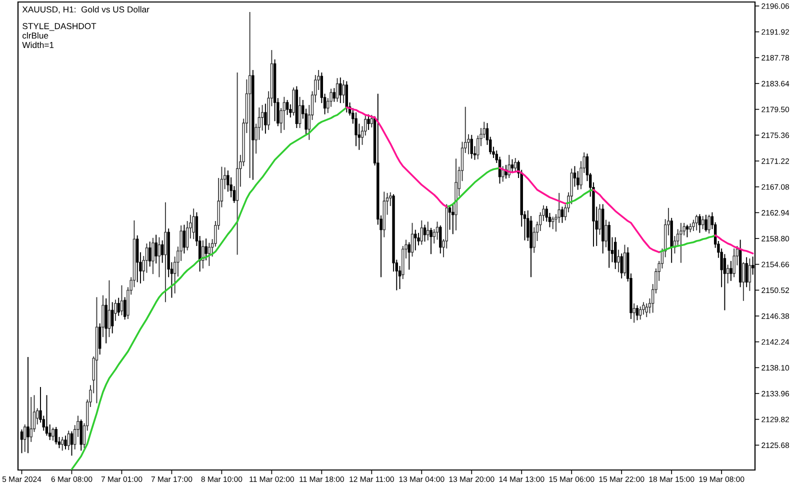 This screenshot has width=800, height=487. What do you see at coordinates (86, 10) in the screenshot?
I see `chart-title: XAUUSD, H1: Gold vs US Dollar` at bounding box center [86, 10].